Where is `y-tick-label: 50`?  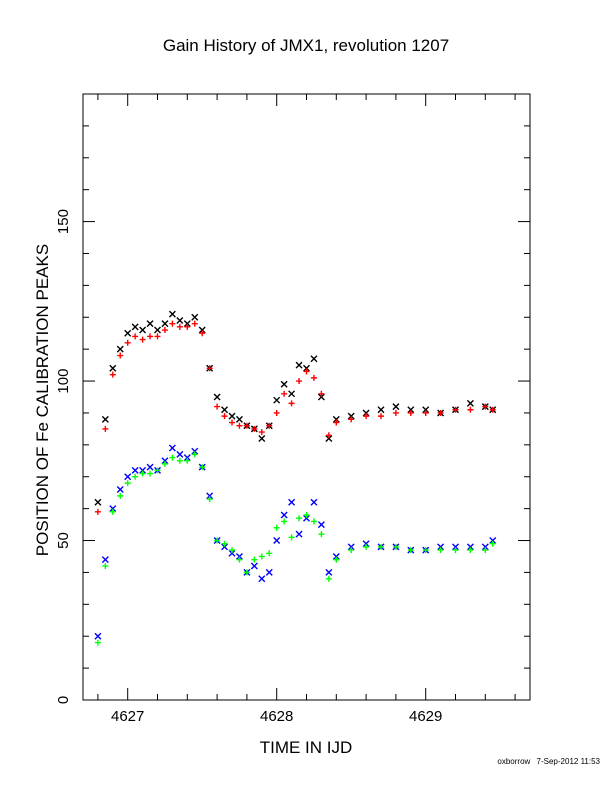 y-tick-label: 50 is located at coordinates (63, 540).